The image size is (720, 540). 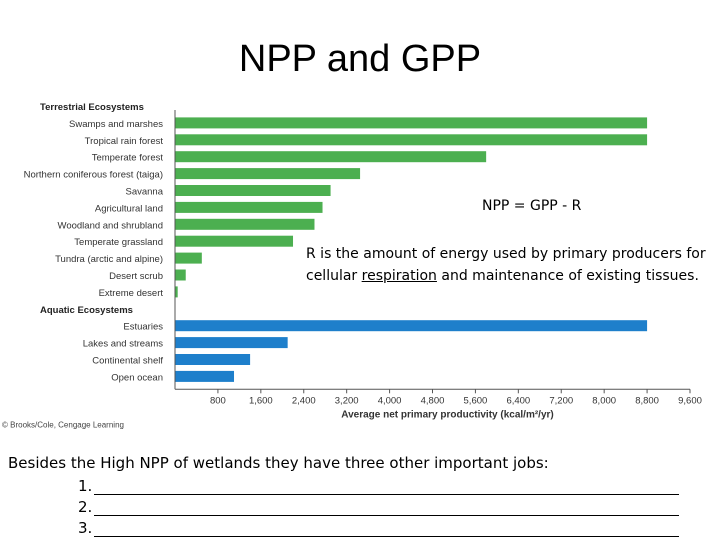 I want to click on category-label: Temperate grassland, so click(x=118, y=242).